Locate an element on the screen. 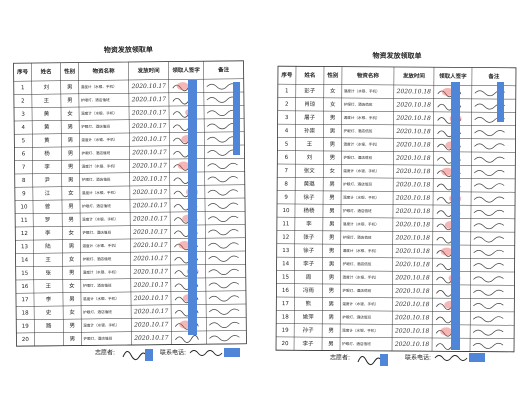  row-number: 5 is located at coordinates (287, 145).